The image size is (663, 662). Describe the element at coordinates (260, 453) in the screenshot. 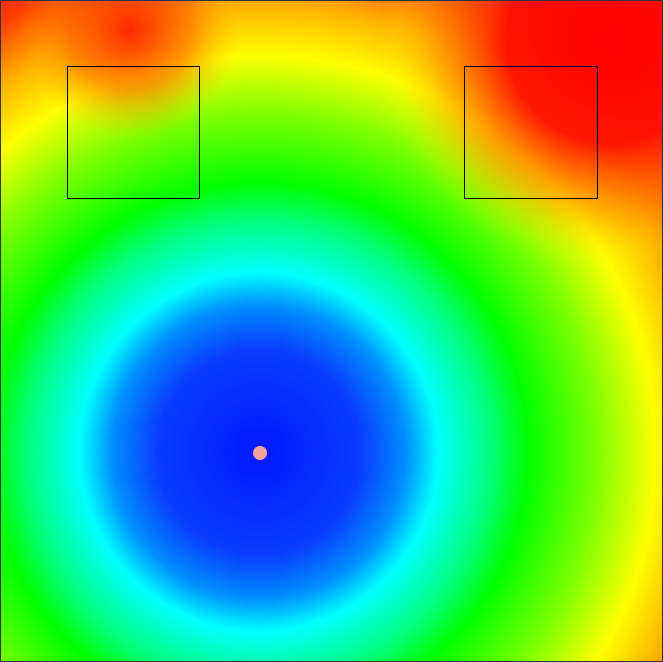

I see `agent-marker` at that location.